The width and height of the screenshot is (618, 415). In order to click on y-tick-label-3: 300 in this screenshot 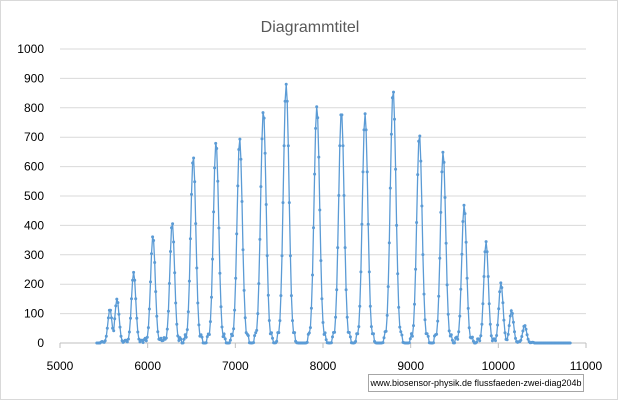, I will do `click(34, 255)`.